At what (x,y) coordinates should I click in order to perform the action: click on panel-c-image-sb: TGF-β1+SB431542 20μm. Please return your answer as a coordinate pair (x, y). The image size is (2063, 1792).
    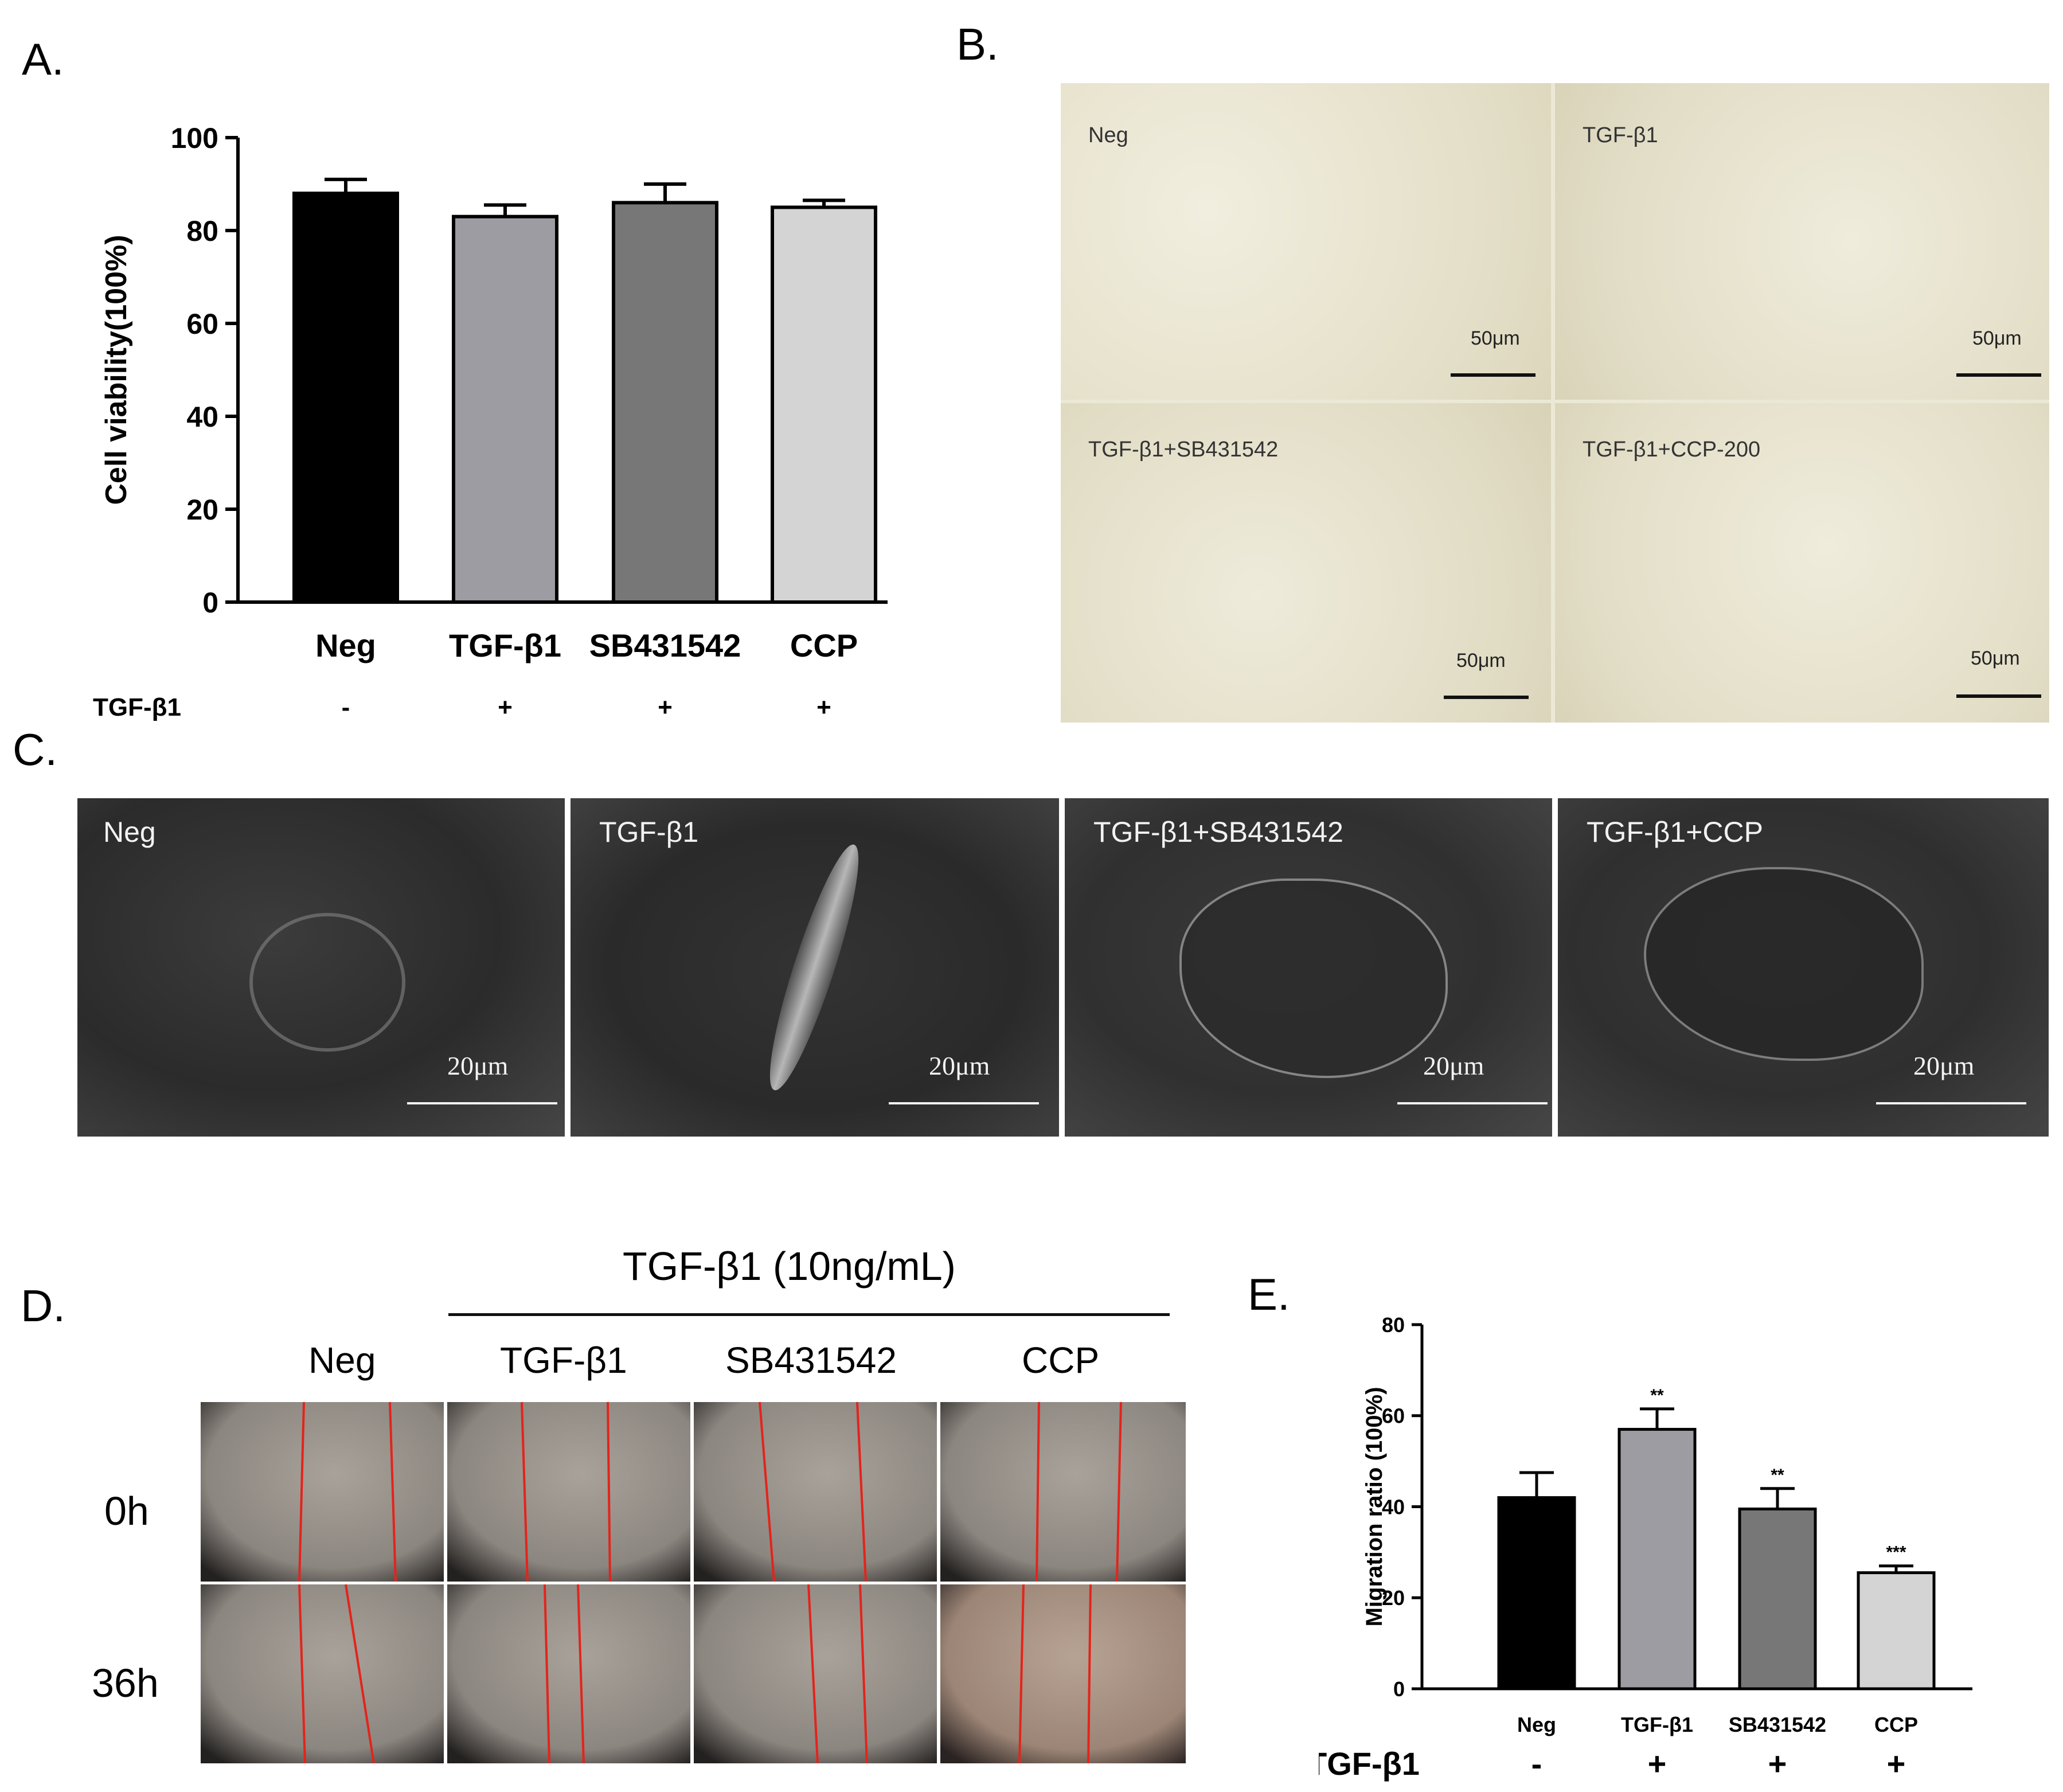
    Looking at the image, I should click on (1308, 967).